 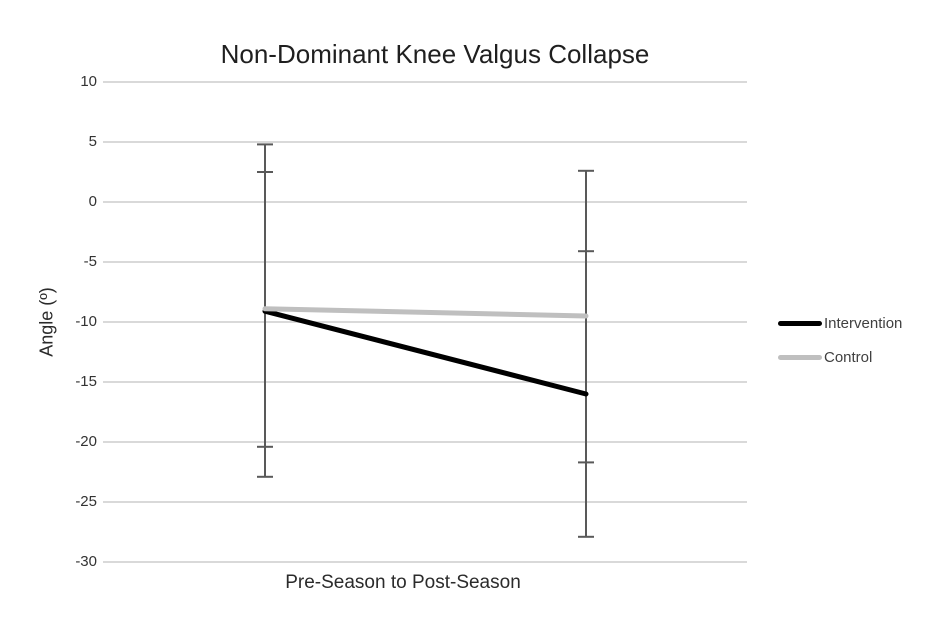 What do you see at coordinates (86, 501) in the screenshot?
I see `y-tick-label: -25` at bounding box center [86, 501].